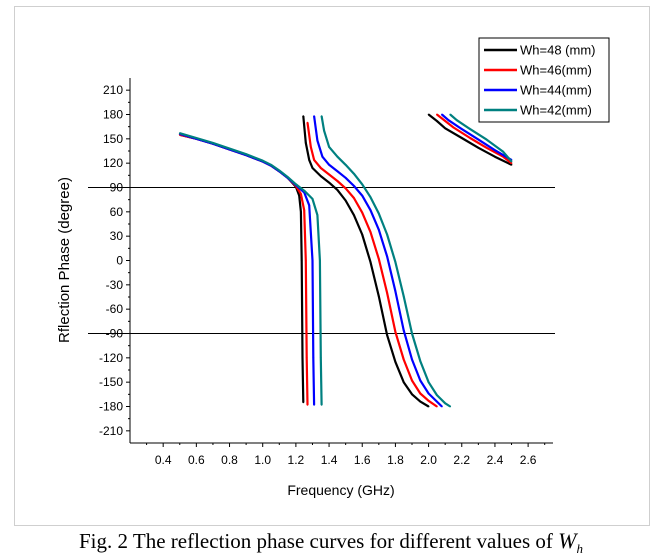 The image size is (662, 558). I want to click on x-axis-label: Frequency (GHz), so click(340, 490).